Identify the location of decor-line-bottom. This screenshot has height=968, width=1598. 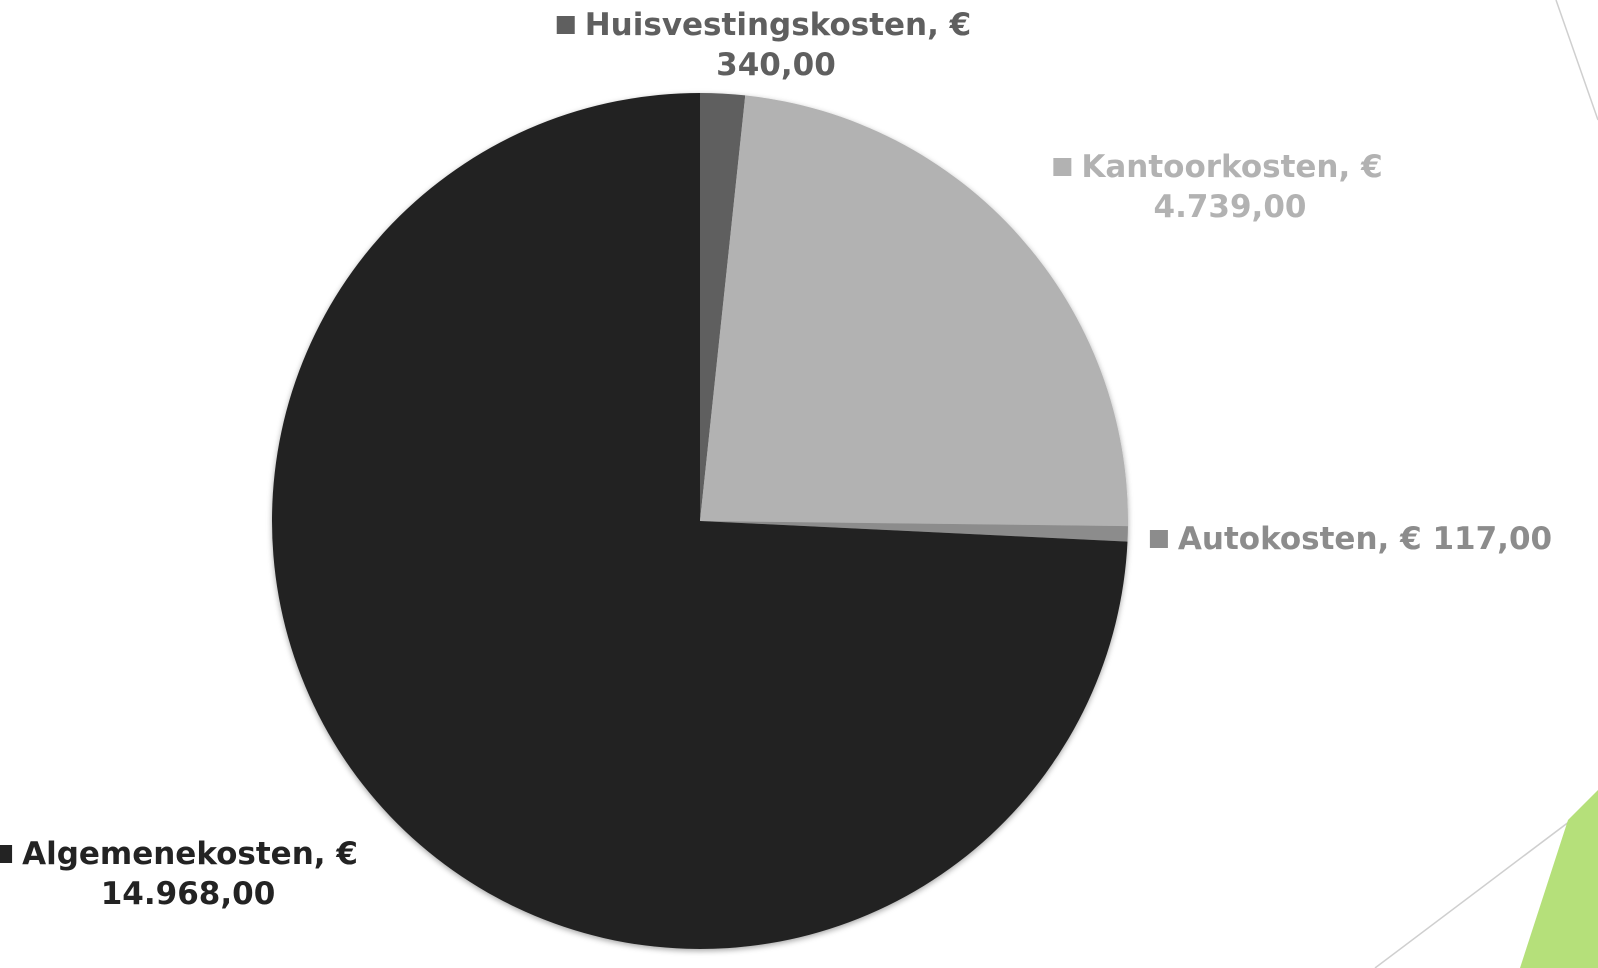
(1486, 883).